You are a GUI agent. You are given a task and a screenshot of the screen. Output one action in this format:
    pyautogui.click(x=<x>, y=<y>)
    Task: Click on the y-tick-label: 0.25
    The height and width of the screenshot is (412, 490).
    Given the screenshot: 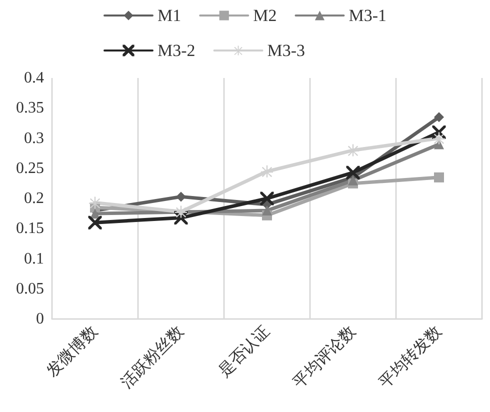 What is the action you would take?
    pyautogui.click(x=30, y=168)
    